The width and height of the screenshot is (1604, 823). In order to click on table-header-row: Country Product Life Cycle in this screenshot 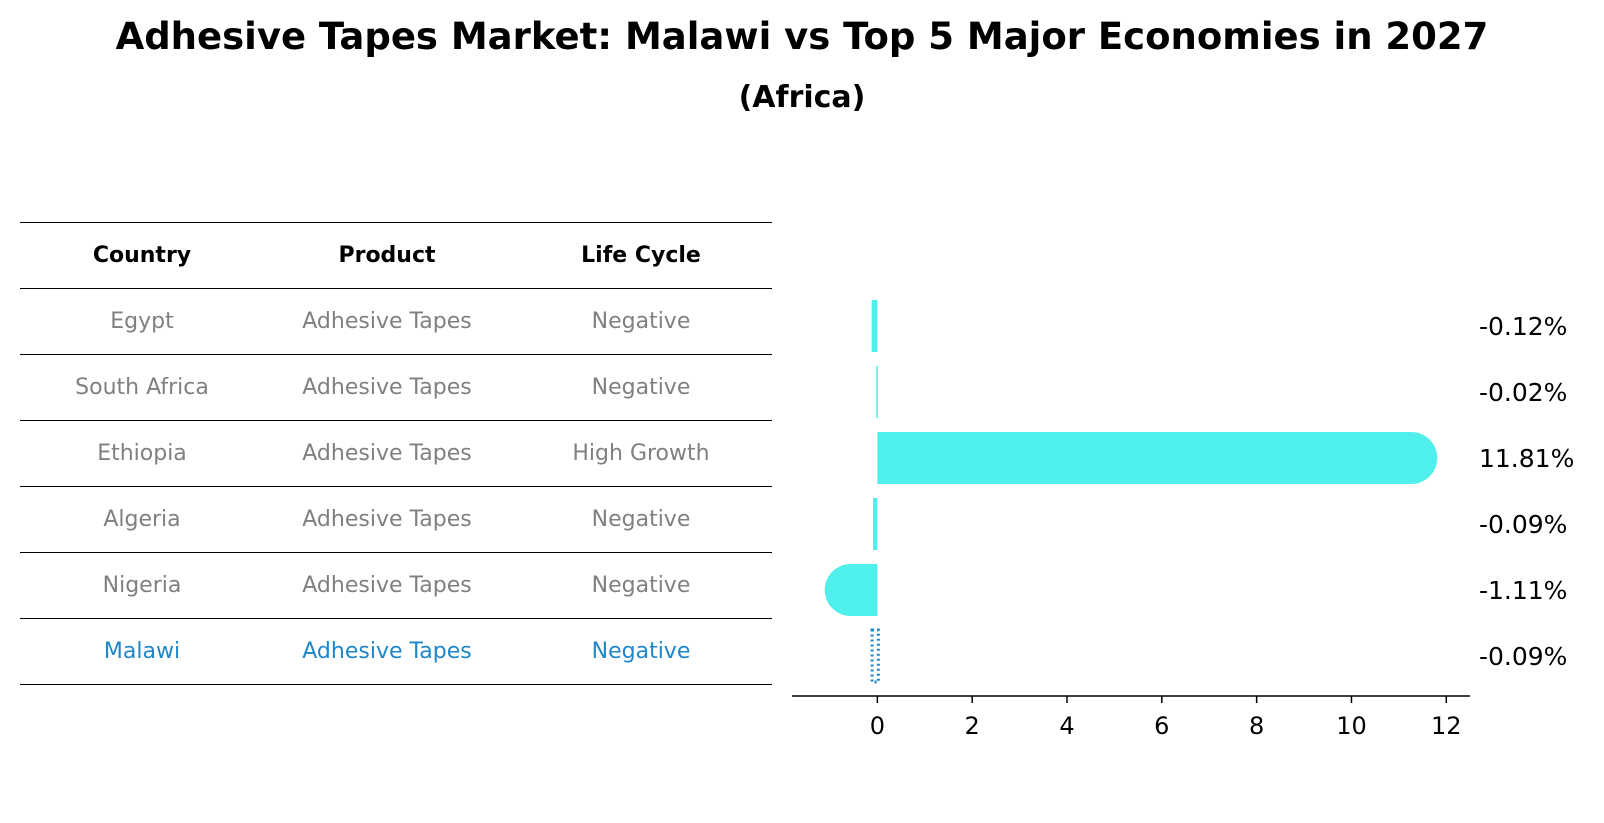, I will do `click(396, 255)`.